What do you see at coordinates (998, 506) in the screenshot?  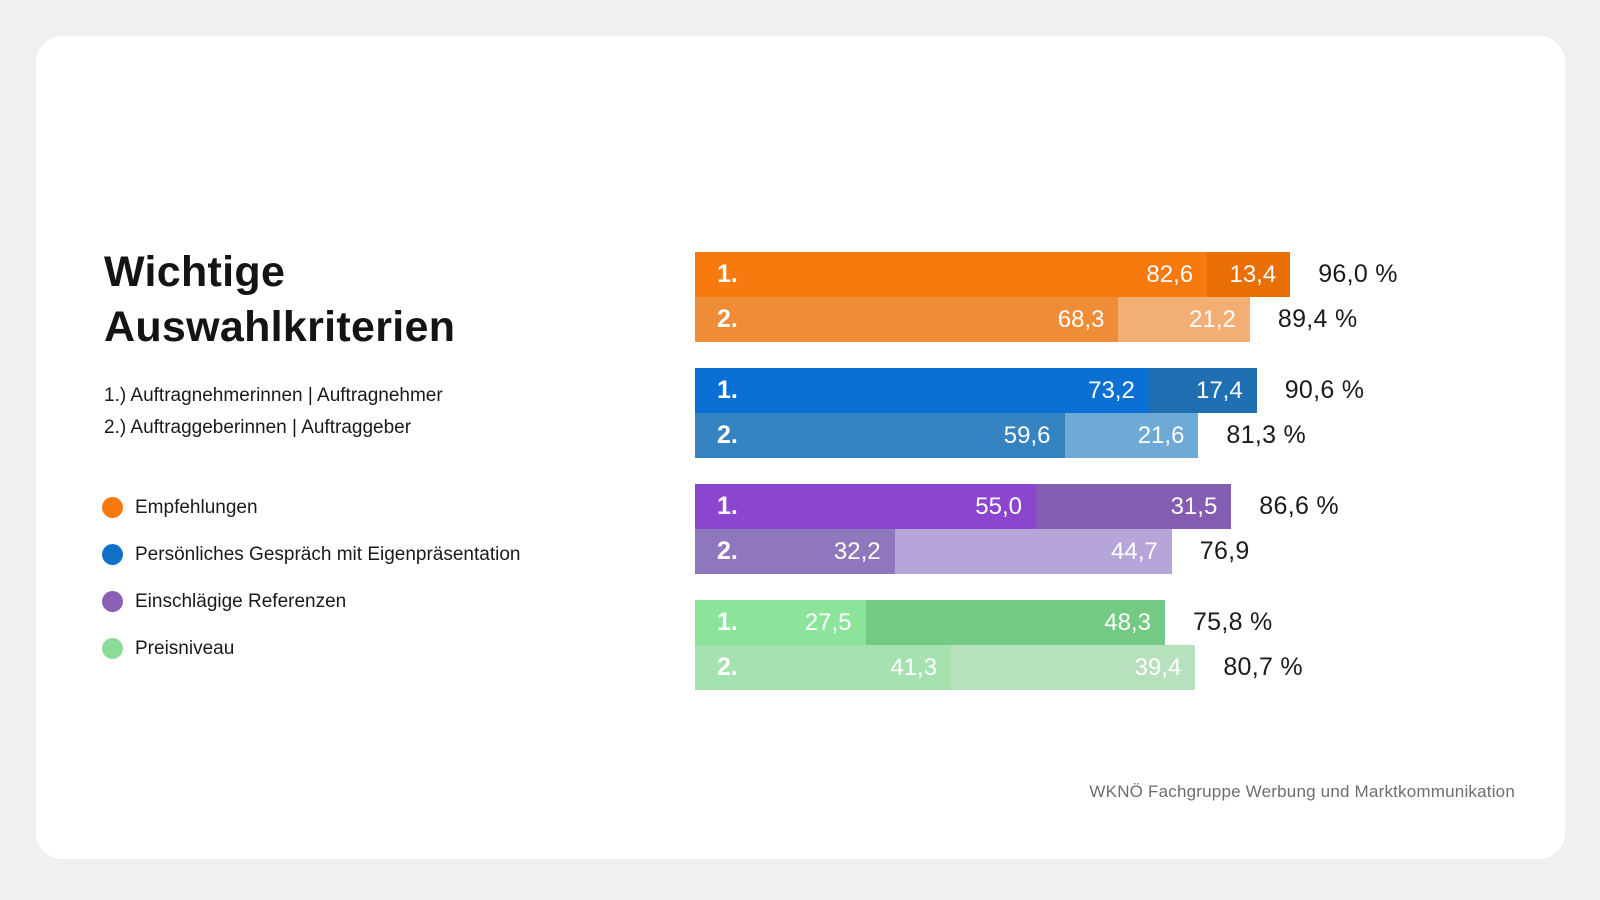 I see `segment-value: 55,0` at bounding box center [998, 506].